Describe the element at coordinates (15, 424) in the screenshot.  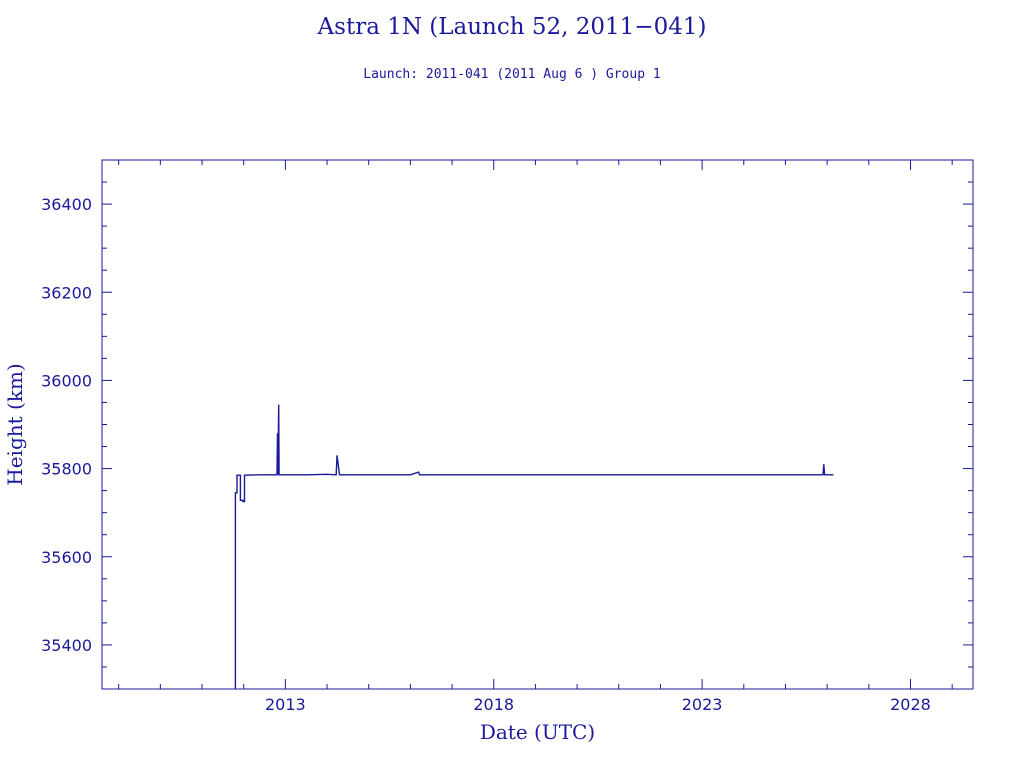
I see `y-axis-label: Height (km)` at that location.